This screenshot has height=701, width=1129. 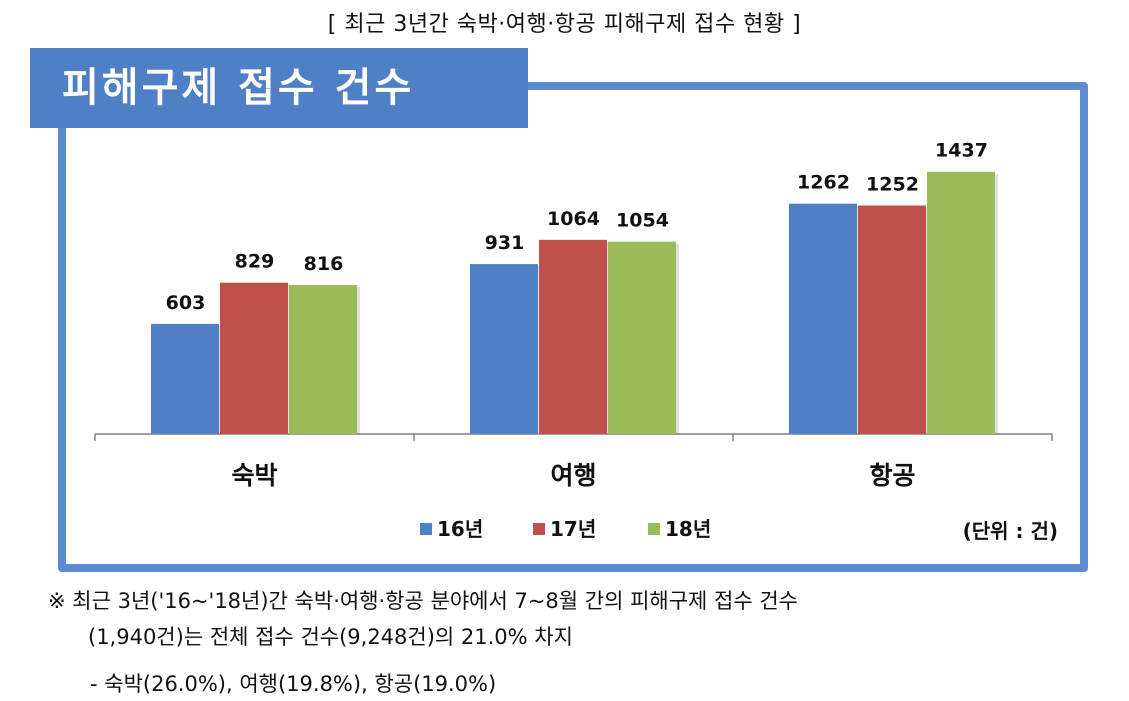 What do you see at coordinates (564, 24) in the screenshot?
I see `figure-caption: [ 최근 3년간 숙박·여행·항공 피해구제 접수 현황 ]` at bounding box center [564, 24].